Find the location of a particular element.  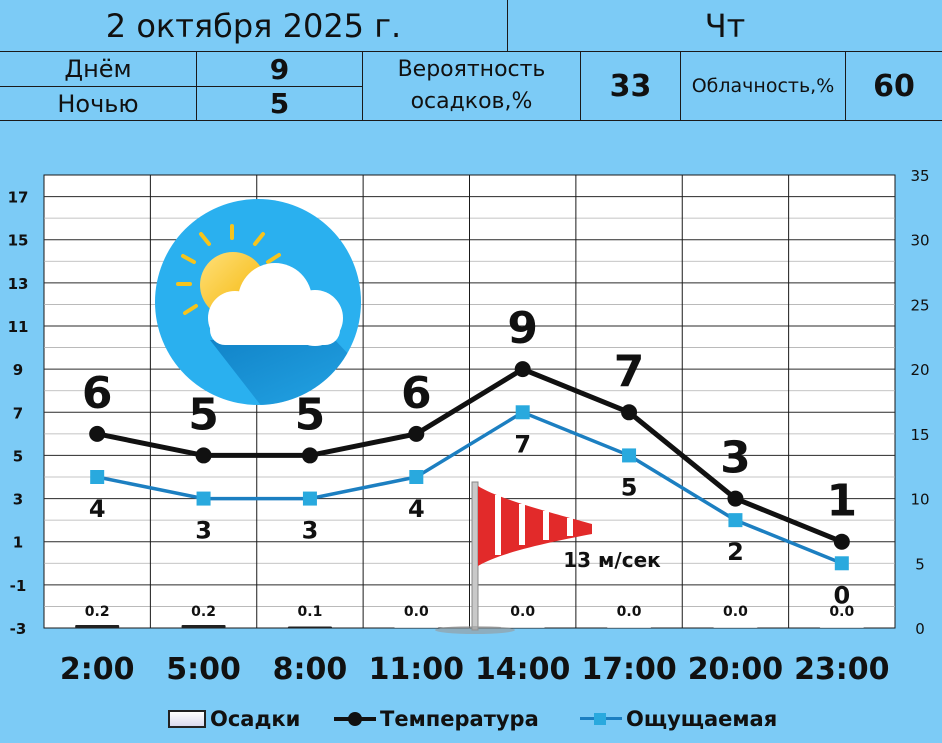

y-right-tick-label: 10 is located at coordinates (919, 500).